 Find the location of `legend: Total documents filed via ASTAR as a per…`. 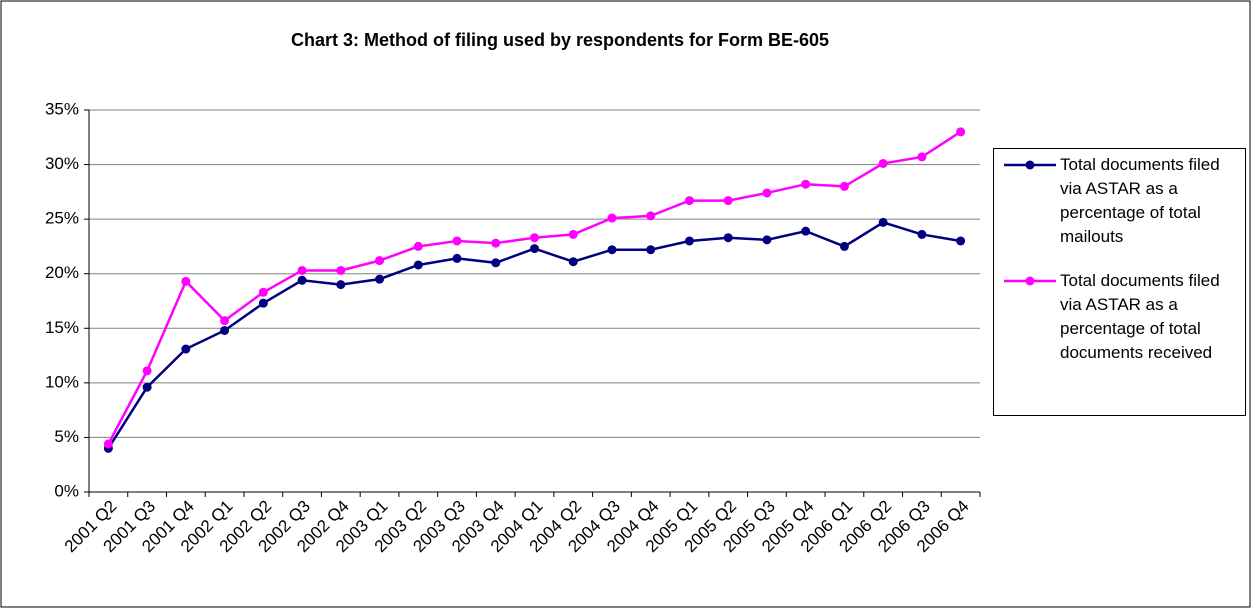

legend: Total documents filed via ASTAR as a per… is located at coordinates (1119, 282).